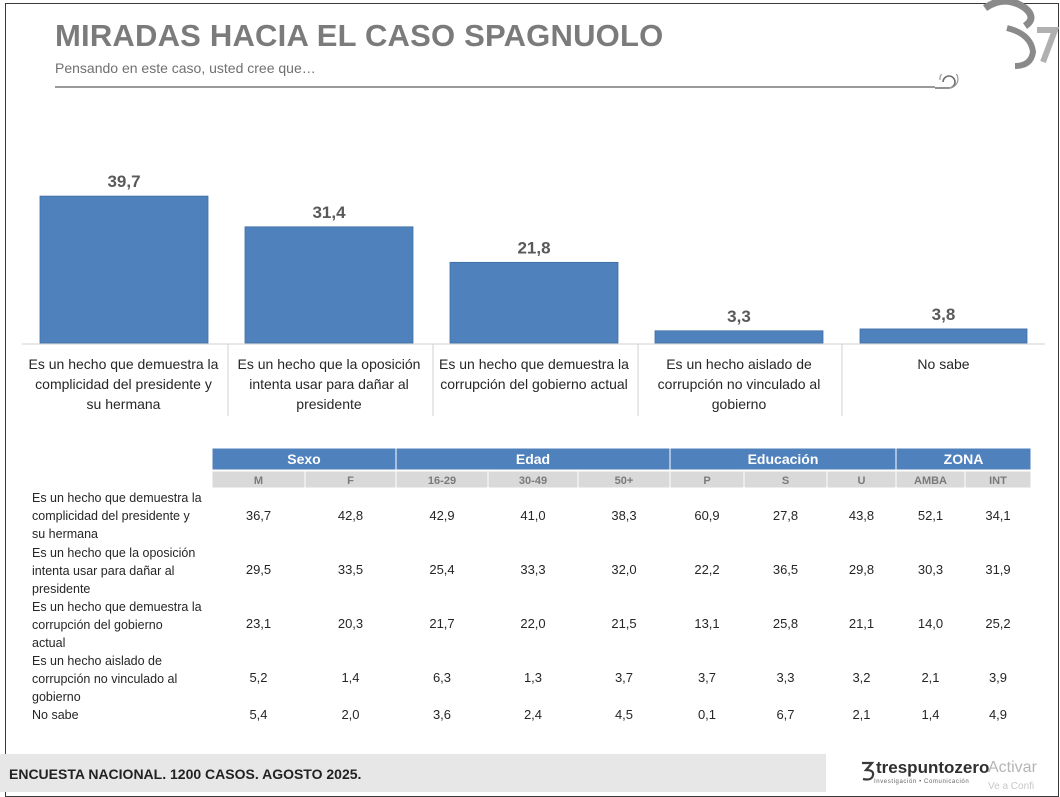  Describe the element at coordinates (532, 515) in the screenshot. I see `table-cell: 41,0` at that location.